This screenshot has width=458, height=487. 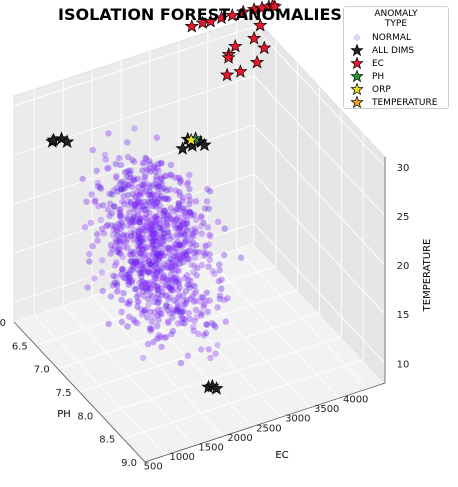 I want to click on x-tick-label: 4000, so click(x=355, y=400).